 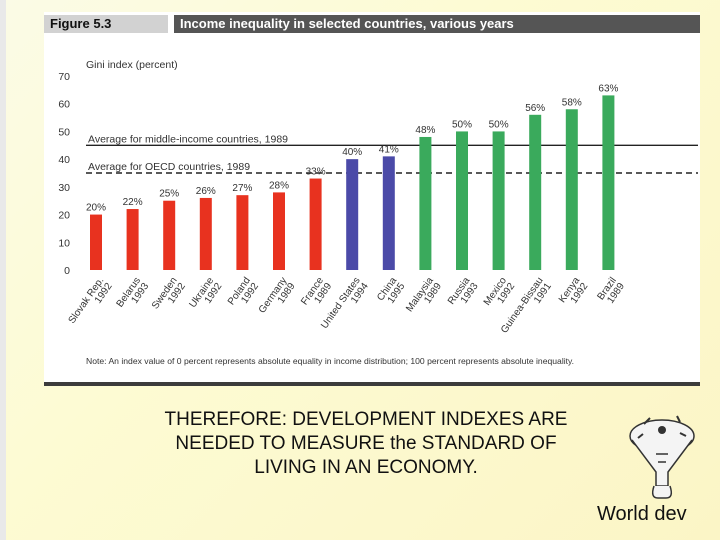 What do you see at coordinates (279, 185) in the screenshot?
I see `bar-value-label: 28%` at bounding box center [279, 185].